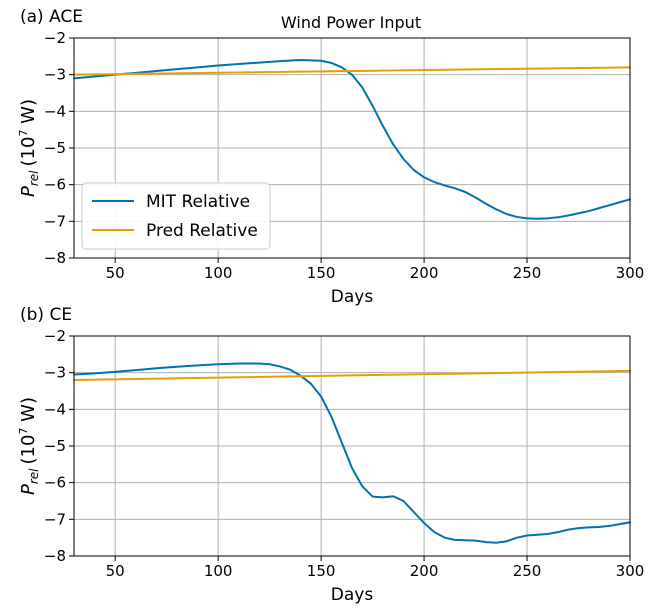  I want to click on legend-box, so click(176, 216).